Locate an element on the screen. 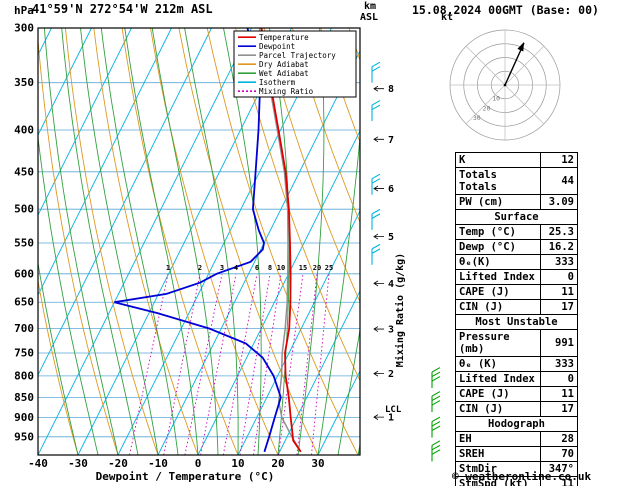  legend-label: Wet Adiabat is located at coordinates (284, 73).